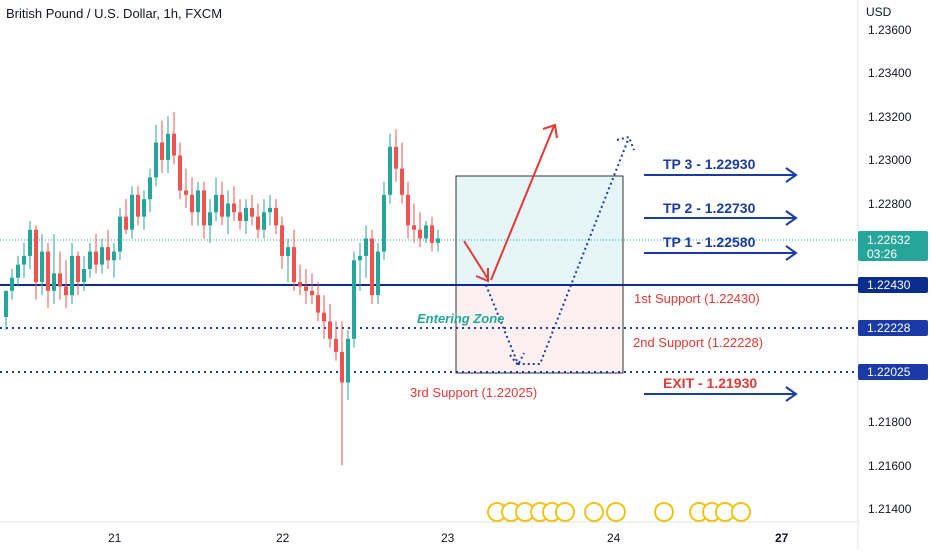 The height and width of the screenshot is (555, 932). What do you see at coordinates (879, 12) in the screenshot?
I see `currency-label: USD` at bounding box center [879, 12].